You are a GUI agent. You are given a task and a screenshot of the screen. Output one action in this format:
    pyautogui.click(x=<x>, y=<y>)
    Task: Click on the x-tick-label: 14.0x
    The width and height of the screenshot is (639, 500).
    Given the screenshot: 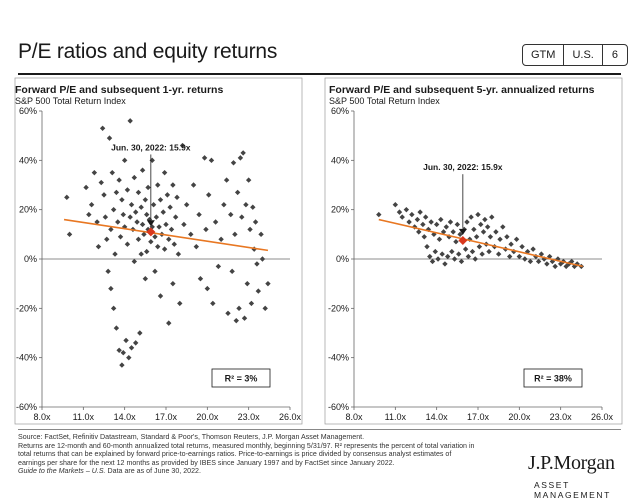 What is the action you would take?
    pyautogui.click(x=437, y=417)
    